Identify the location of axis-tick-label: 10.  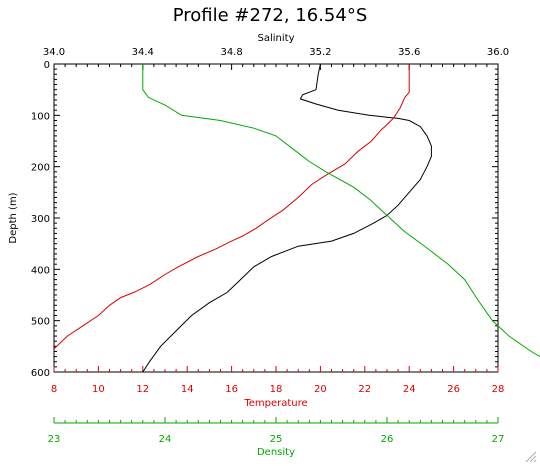
(98, 389).